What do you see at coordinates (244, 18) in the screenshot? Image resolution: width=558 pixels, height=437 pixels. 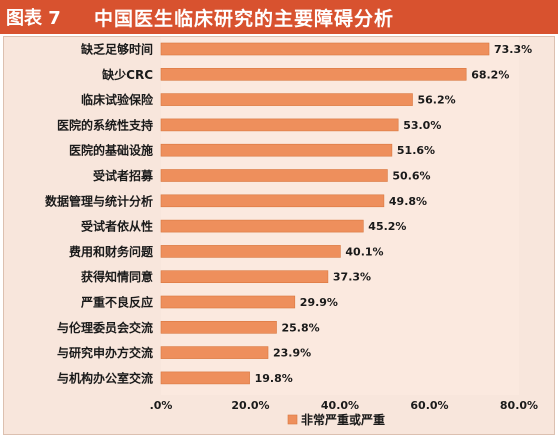 I see `figure-title: 中国医生临床研究的主要障碍分析` at bounding box center [244, 18].